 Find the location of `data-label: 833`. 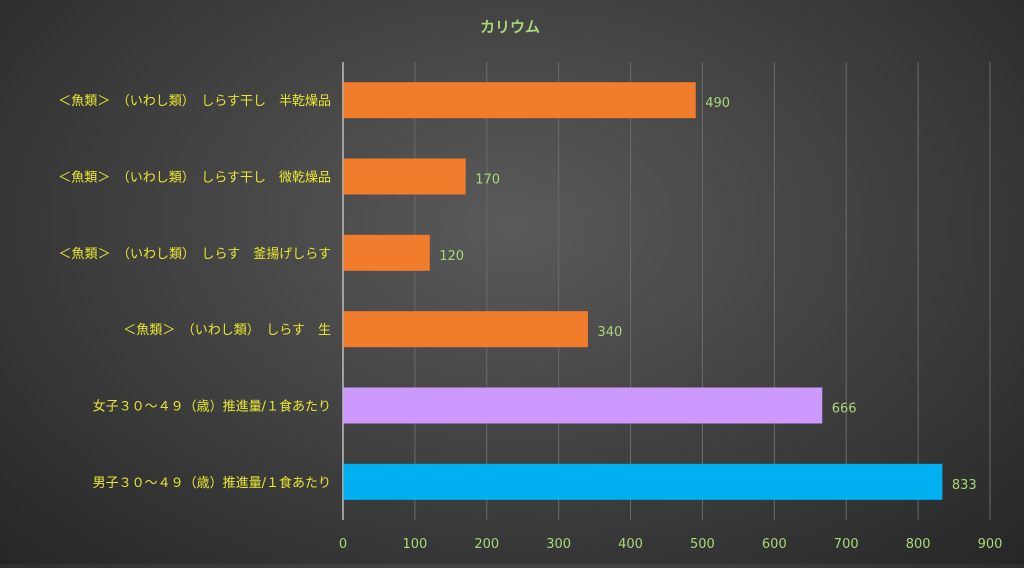

data-label: 833 is located at coordinates (964, 485).